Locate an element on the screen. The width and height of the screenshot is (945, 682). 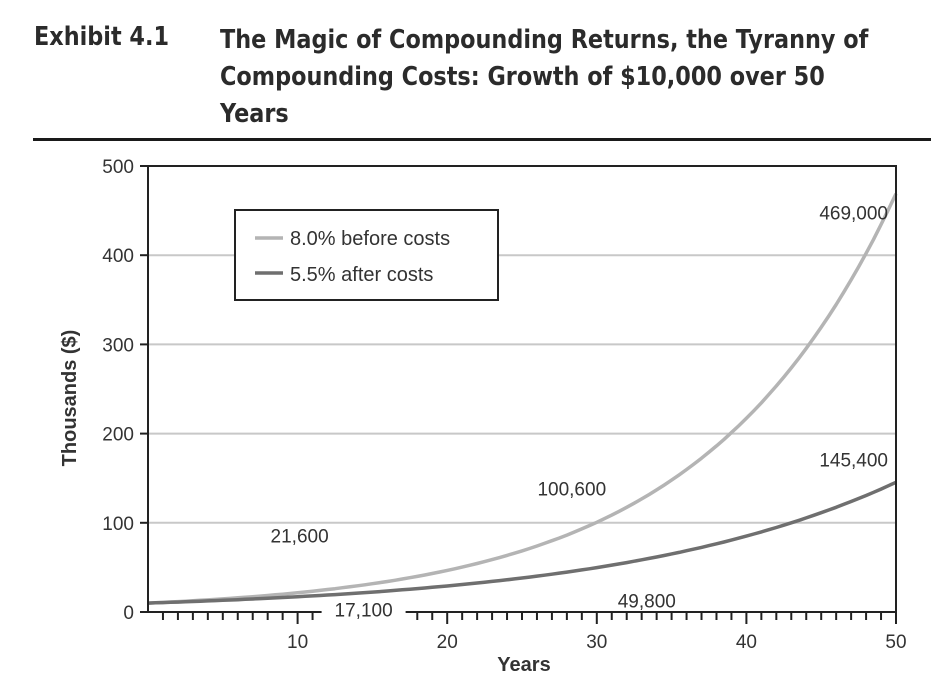
data-label-0: 469,000 is located at coordinates (853, 214).